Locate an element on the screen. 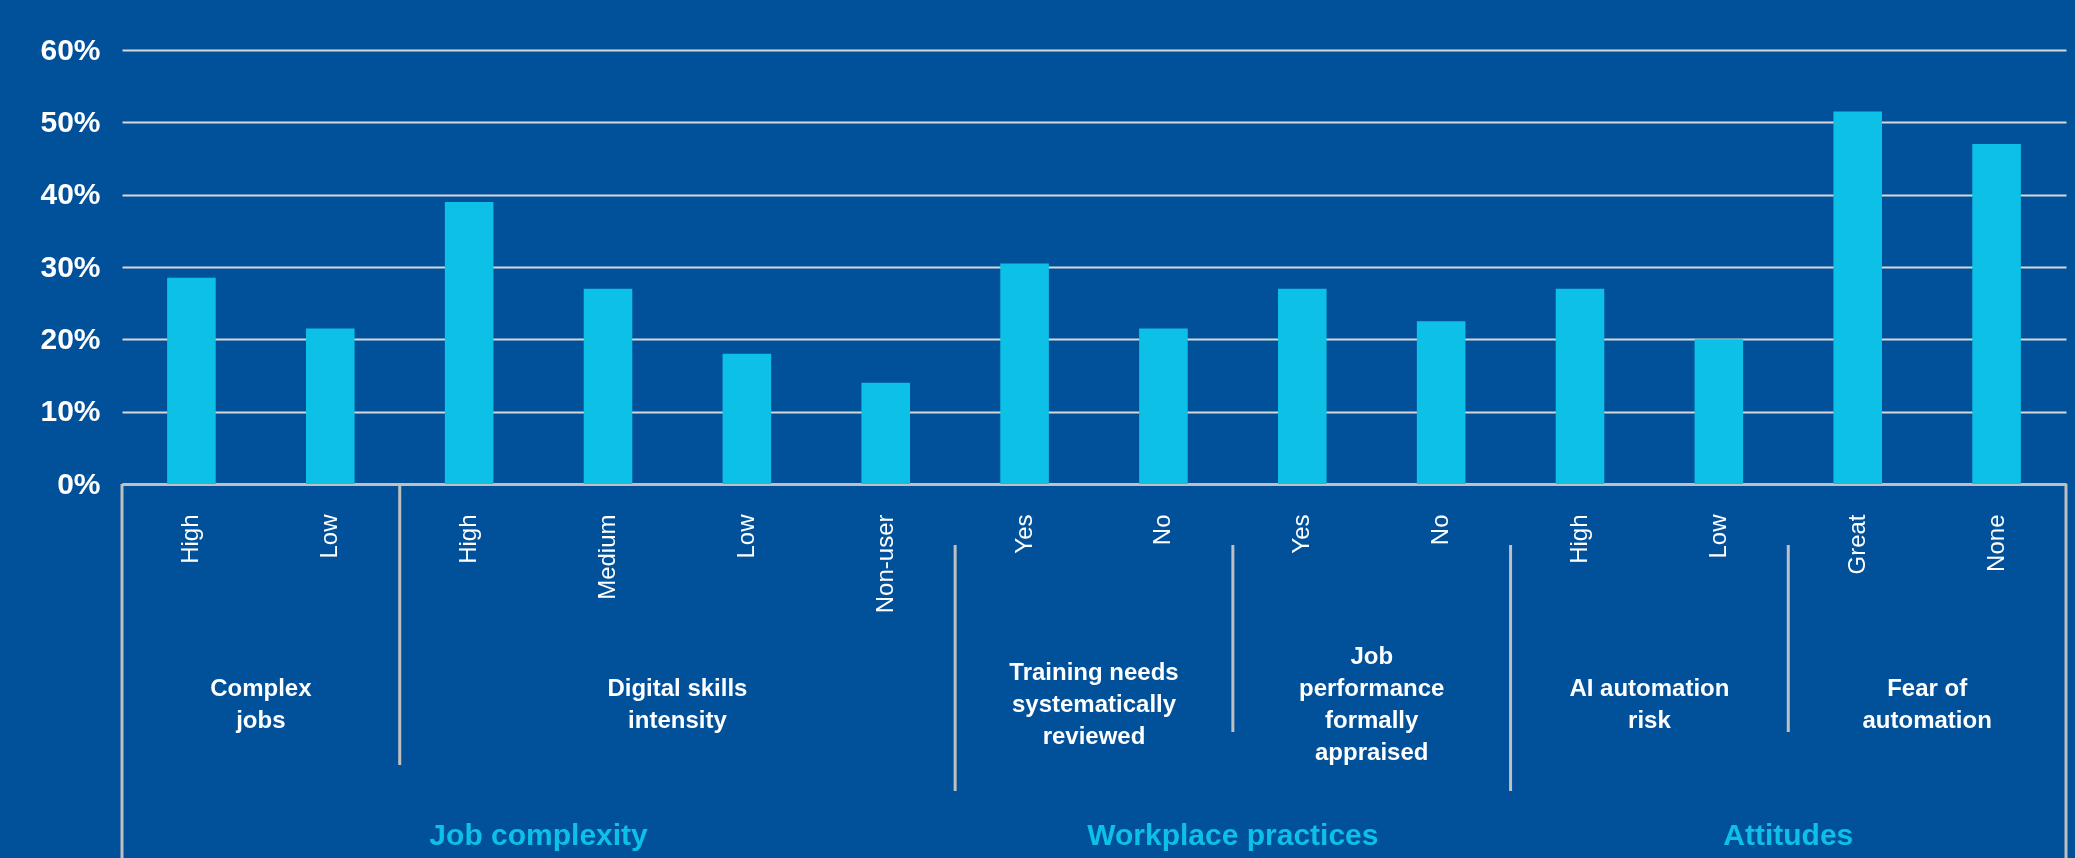 The image size is (2075, 858). y-tick-label: 10% is located at coordinates (70, 411).